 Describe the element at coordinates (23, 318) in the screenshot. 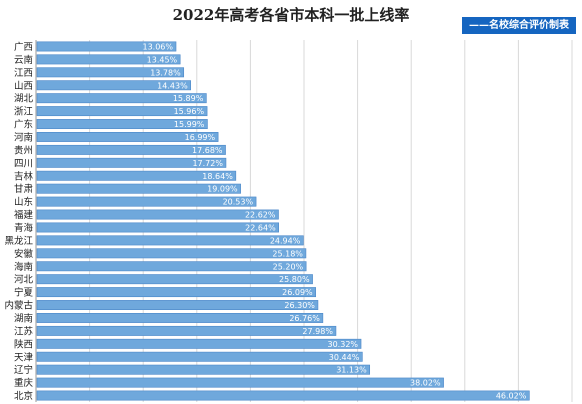

I see `category-label: 湖南` at that location.